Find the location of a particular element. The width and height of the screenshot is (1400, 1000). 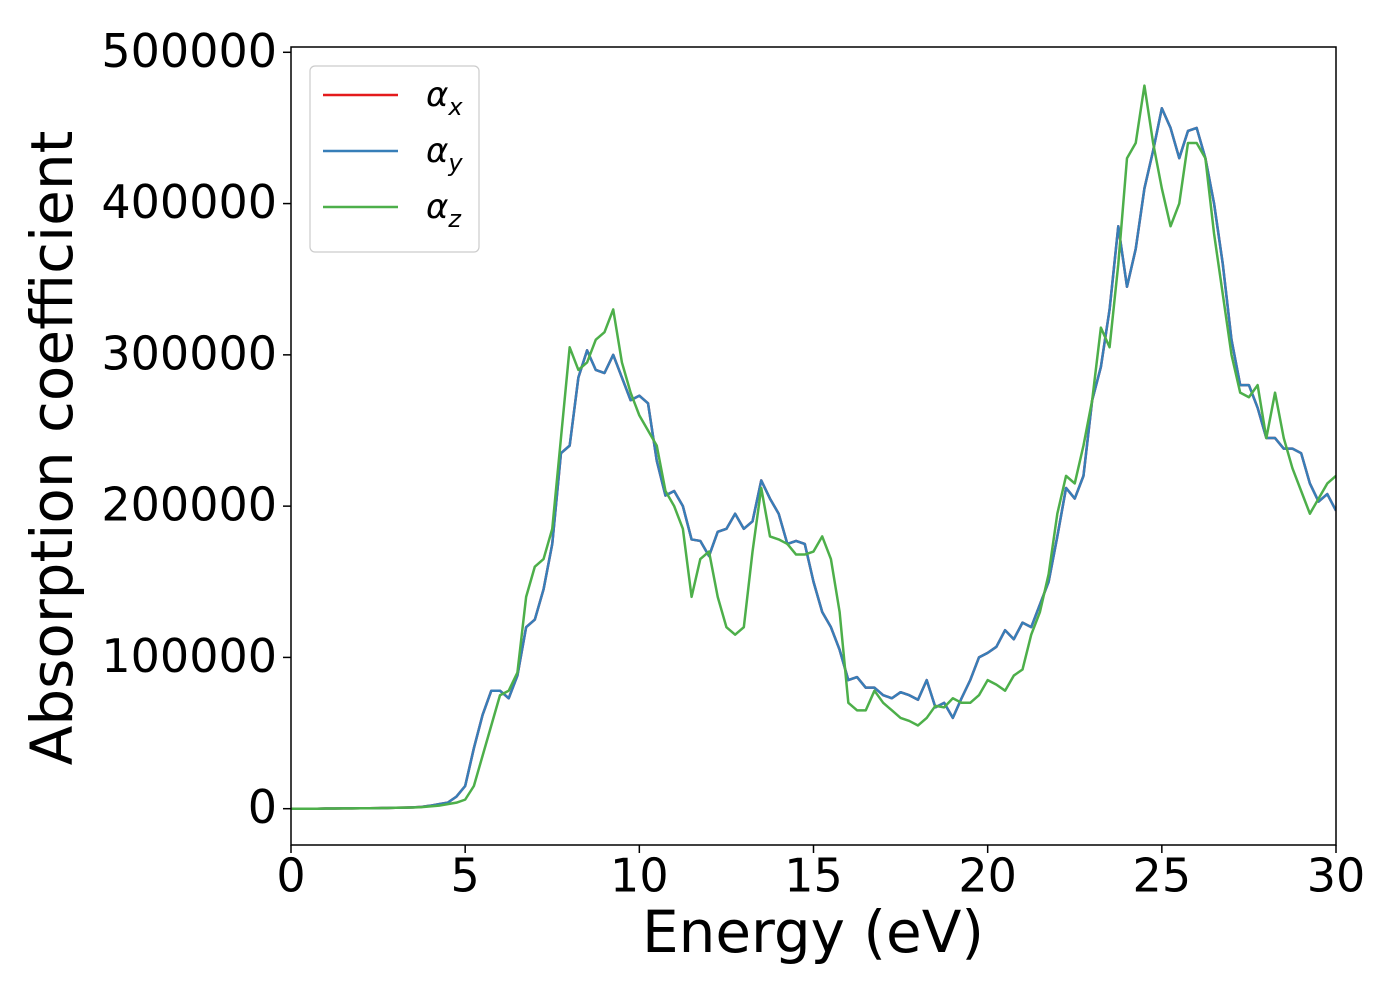

x-tick-label: 30 is located at coordinates (1336, 876).